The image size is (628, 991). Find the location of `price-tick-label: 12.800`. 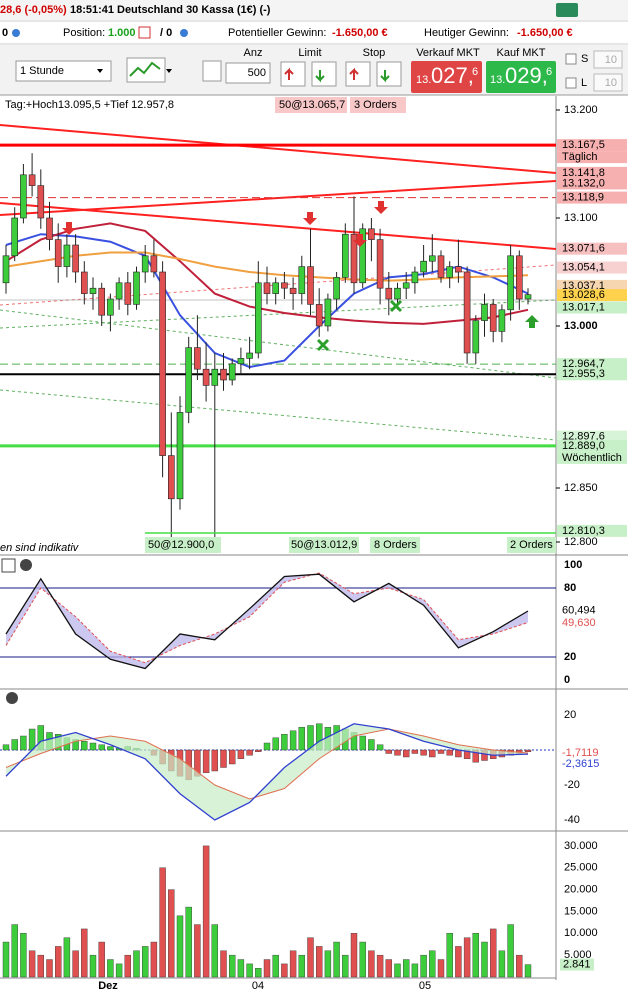

price-tick-label: 12.800 is located at coordinates (581, 542).